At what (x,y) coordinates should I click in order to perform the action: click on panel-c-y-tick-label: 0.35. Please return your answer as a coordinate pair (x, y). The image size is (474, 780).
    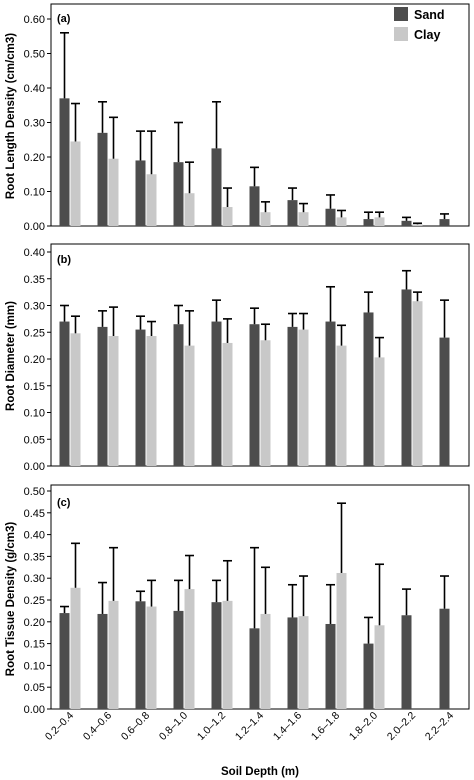
    Looking at the image, I should click on (34, 557).